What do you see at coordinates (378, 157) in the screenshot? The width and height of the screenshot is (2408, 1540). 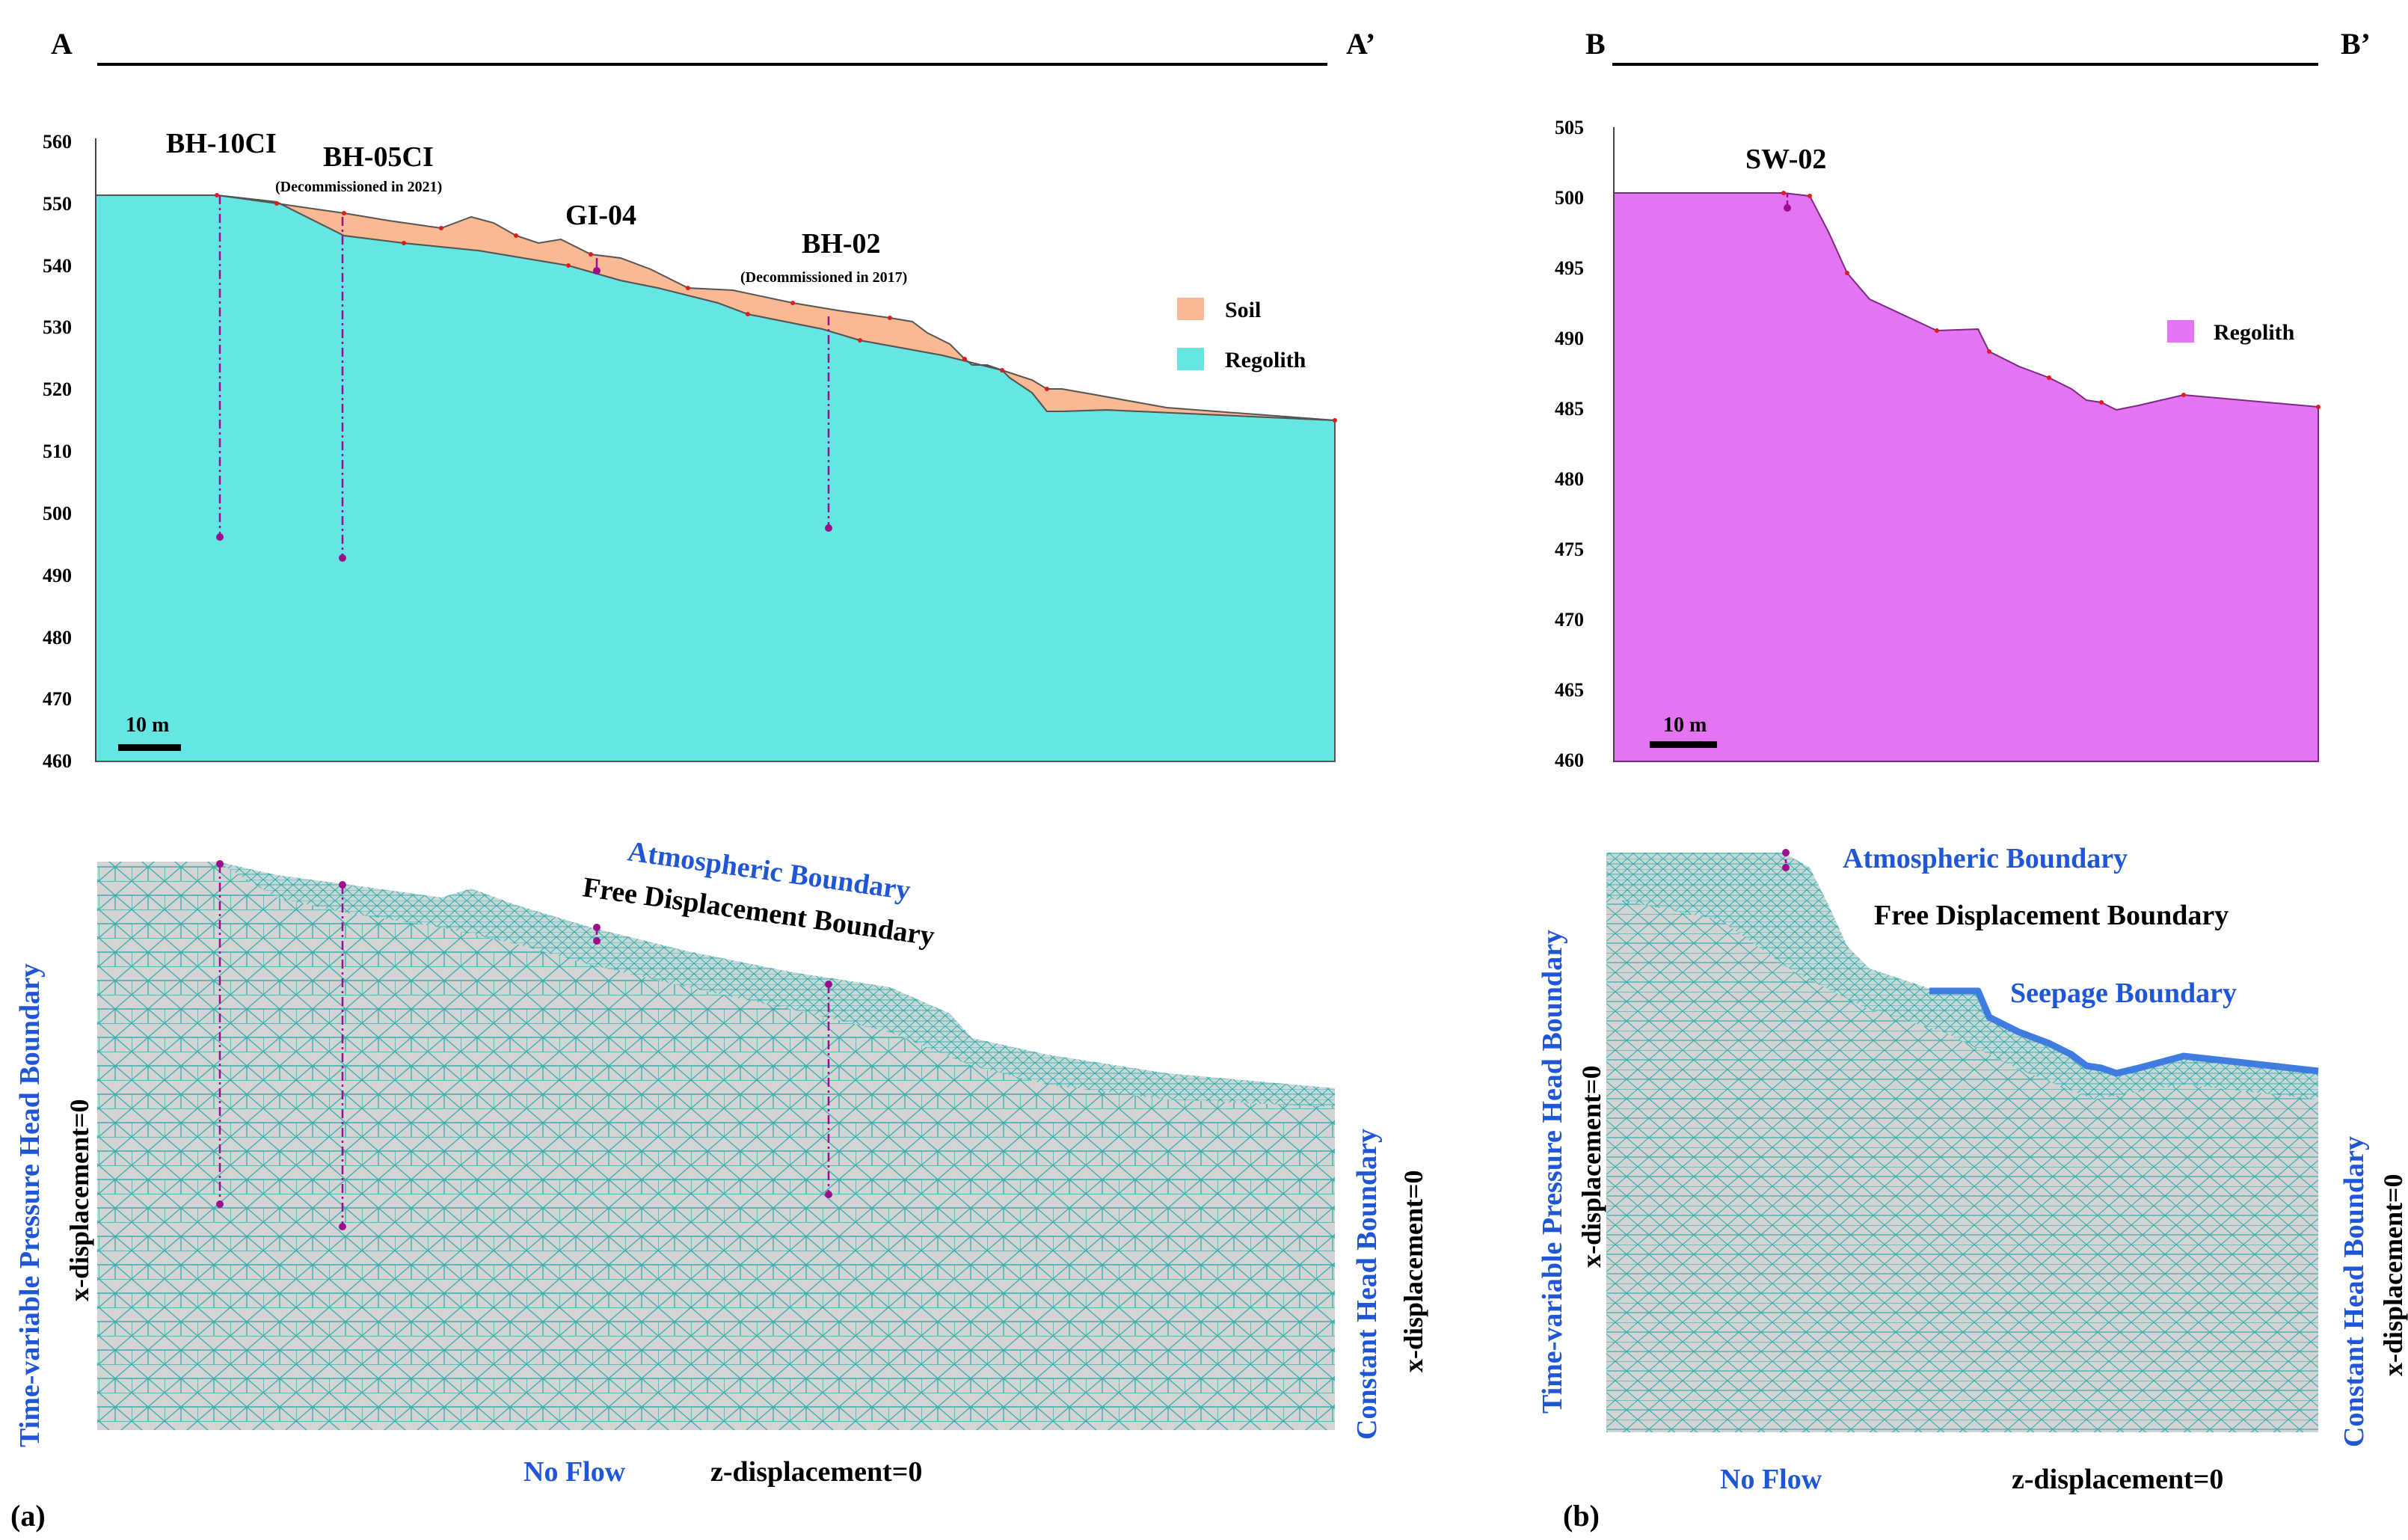 I see `borehole-label: BH-05CI` at bounding box center [378, 157].